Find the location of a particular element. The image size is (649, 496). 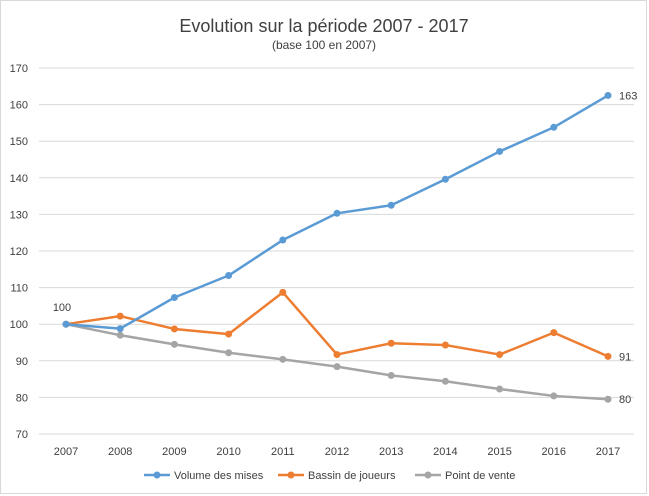

x-tick-label: 2016 is located at coordinates (554, 452).